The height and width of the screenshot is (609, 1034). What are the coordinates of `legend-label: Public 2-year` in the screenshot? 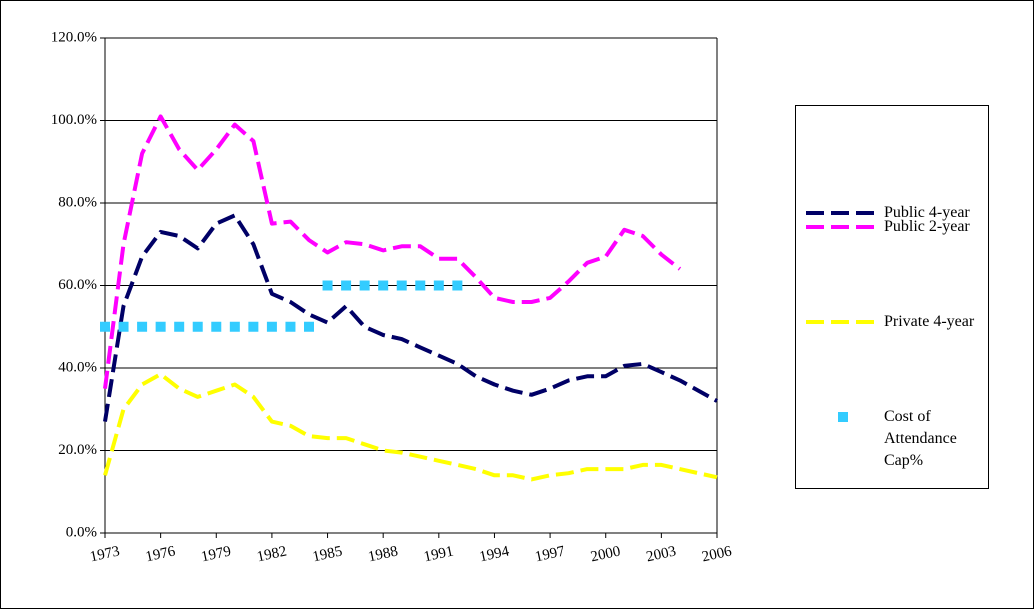 It's located at (927, 226).